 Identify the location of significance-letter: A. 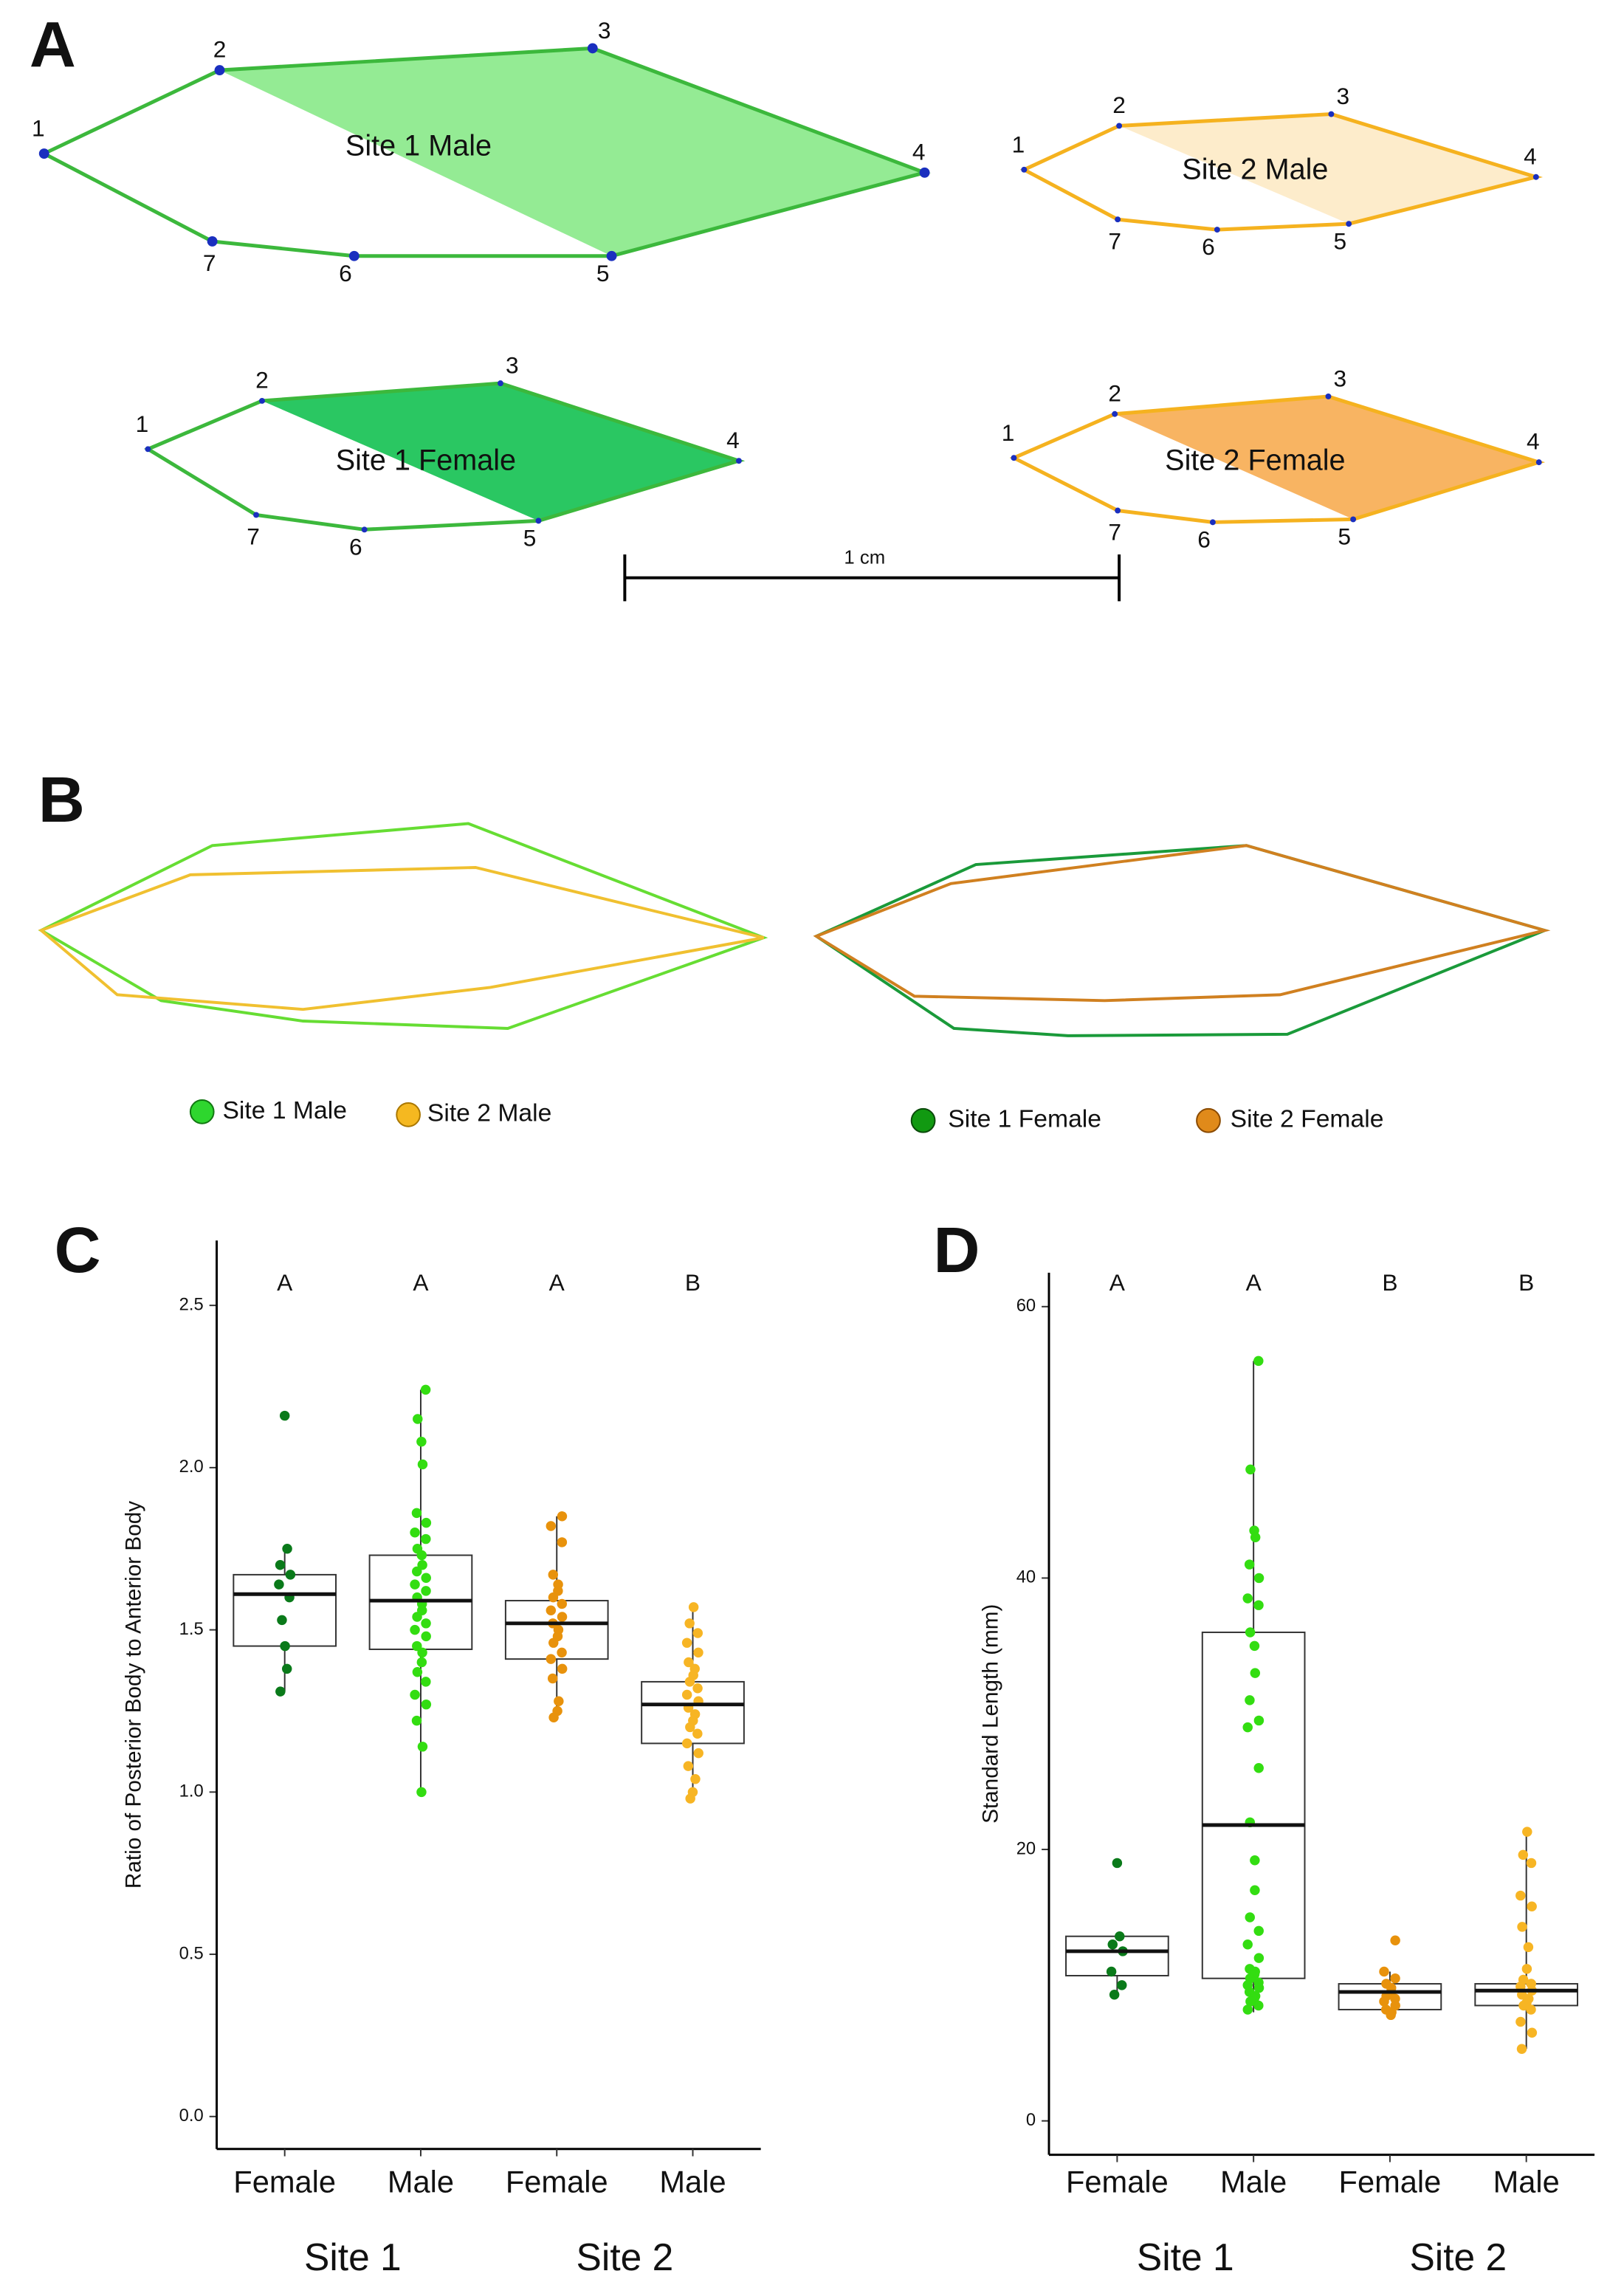
(1254, 1282).